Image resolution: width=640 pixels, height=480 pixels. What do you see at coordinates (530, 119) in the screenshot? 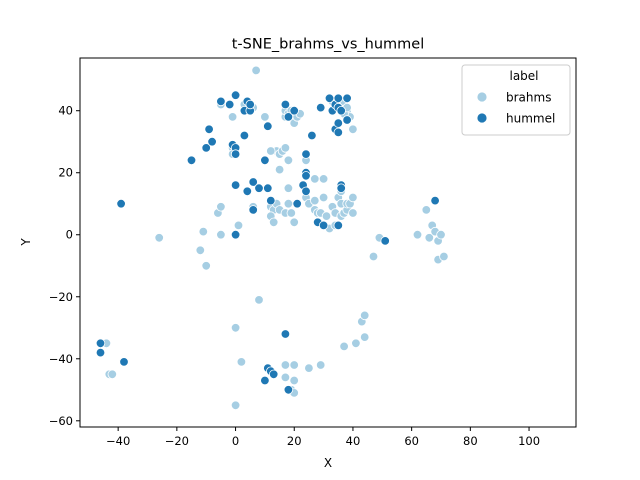
I see `legend-label-hummel: hummel` at bounding box center [530, 119].